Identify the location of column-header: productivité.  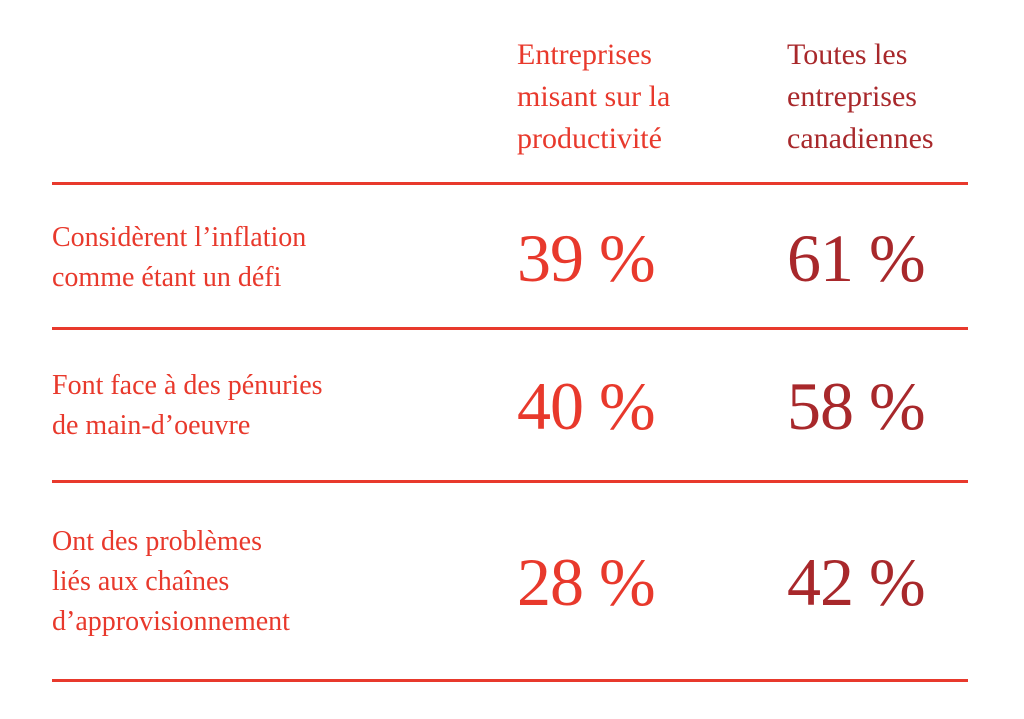
(589, 138).